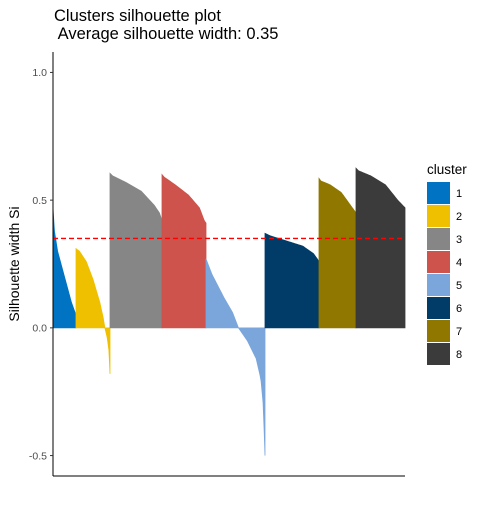  Describe the element at coordinates (459, 194) in the screenshot. I see `legend-label-1: 1` at that location.